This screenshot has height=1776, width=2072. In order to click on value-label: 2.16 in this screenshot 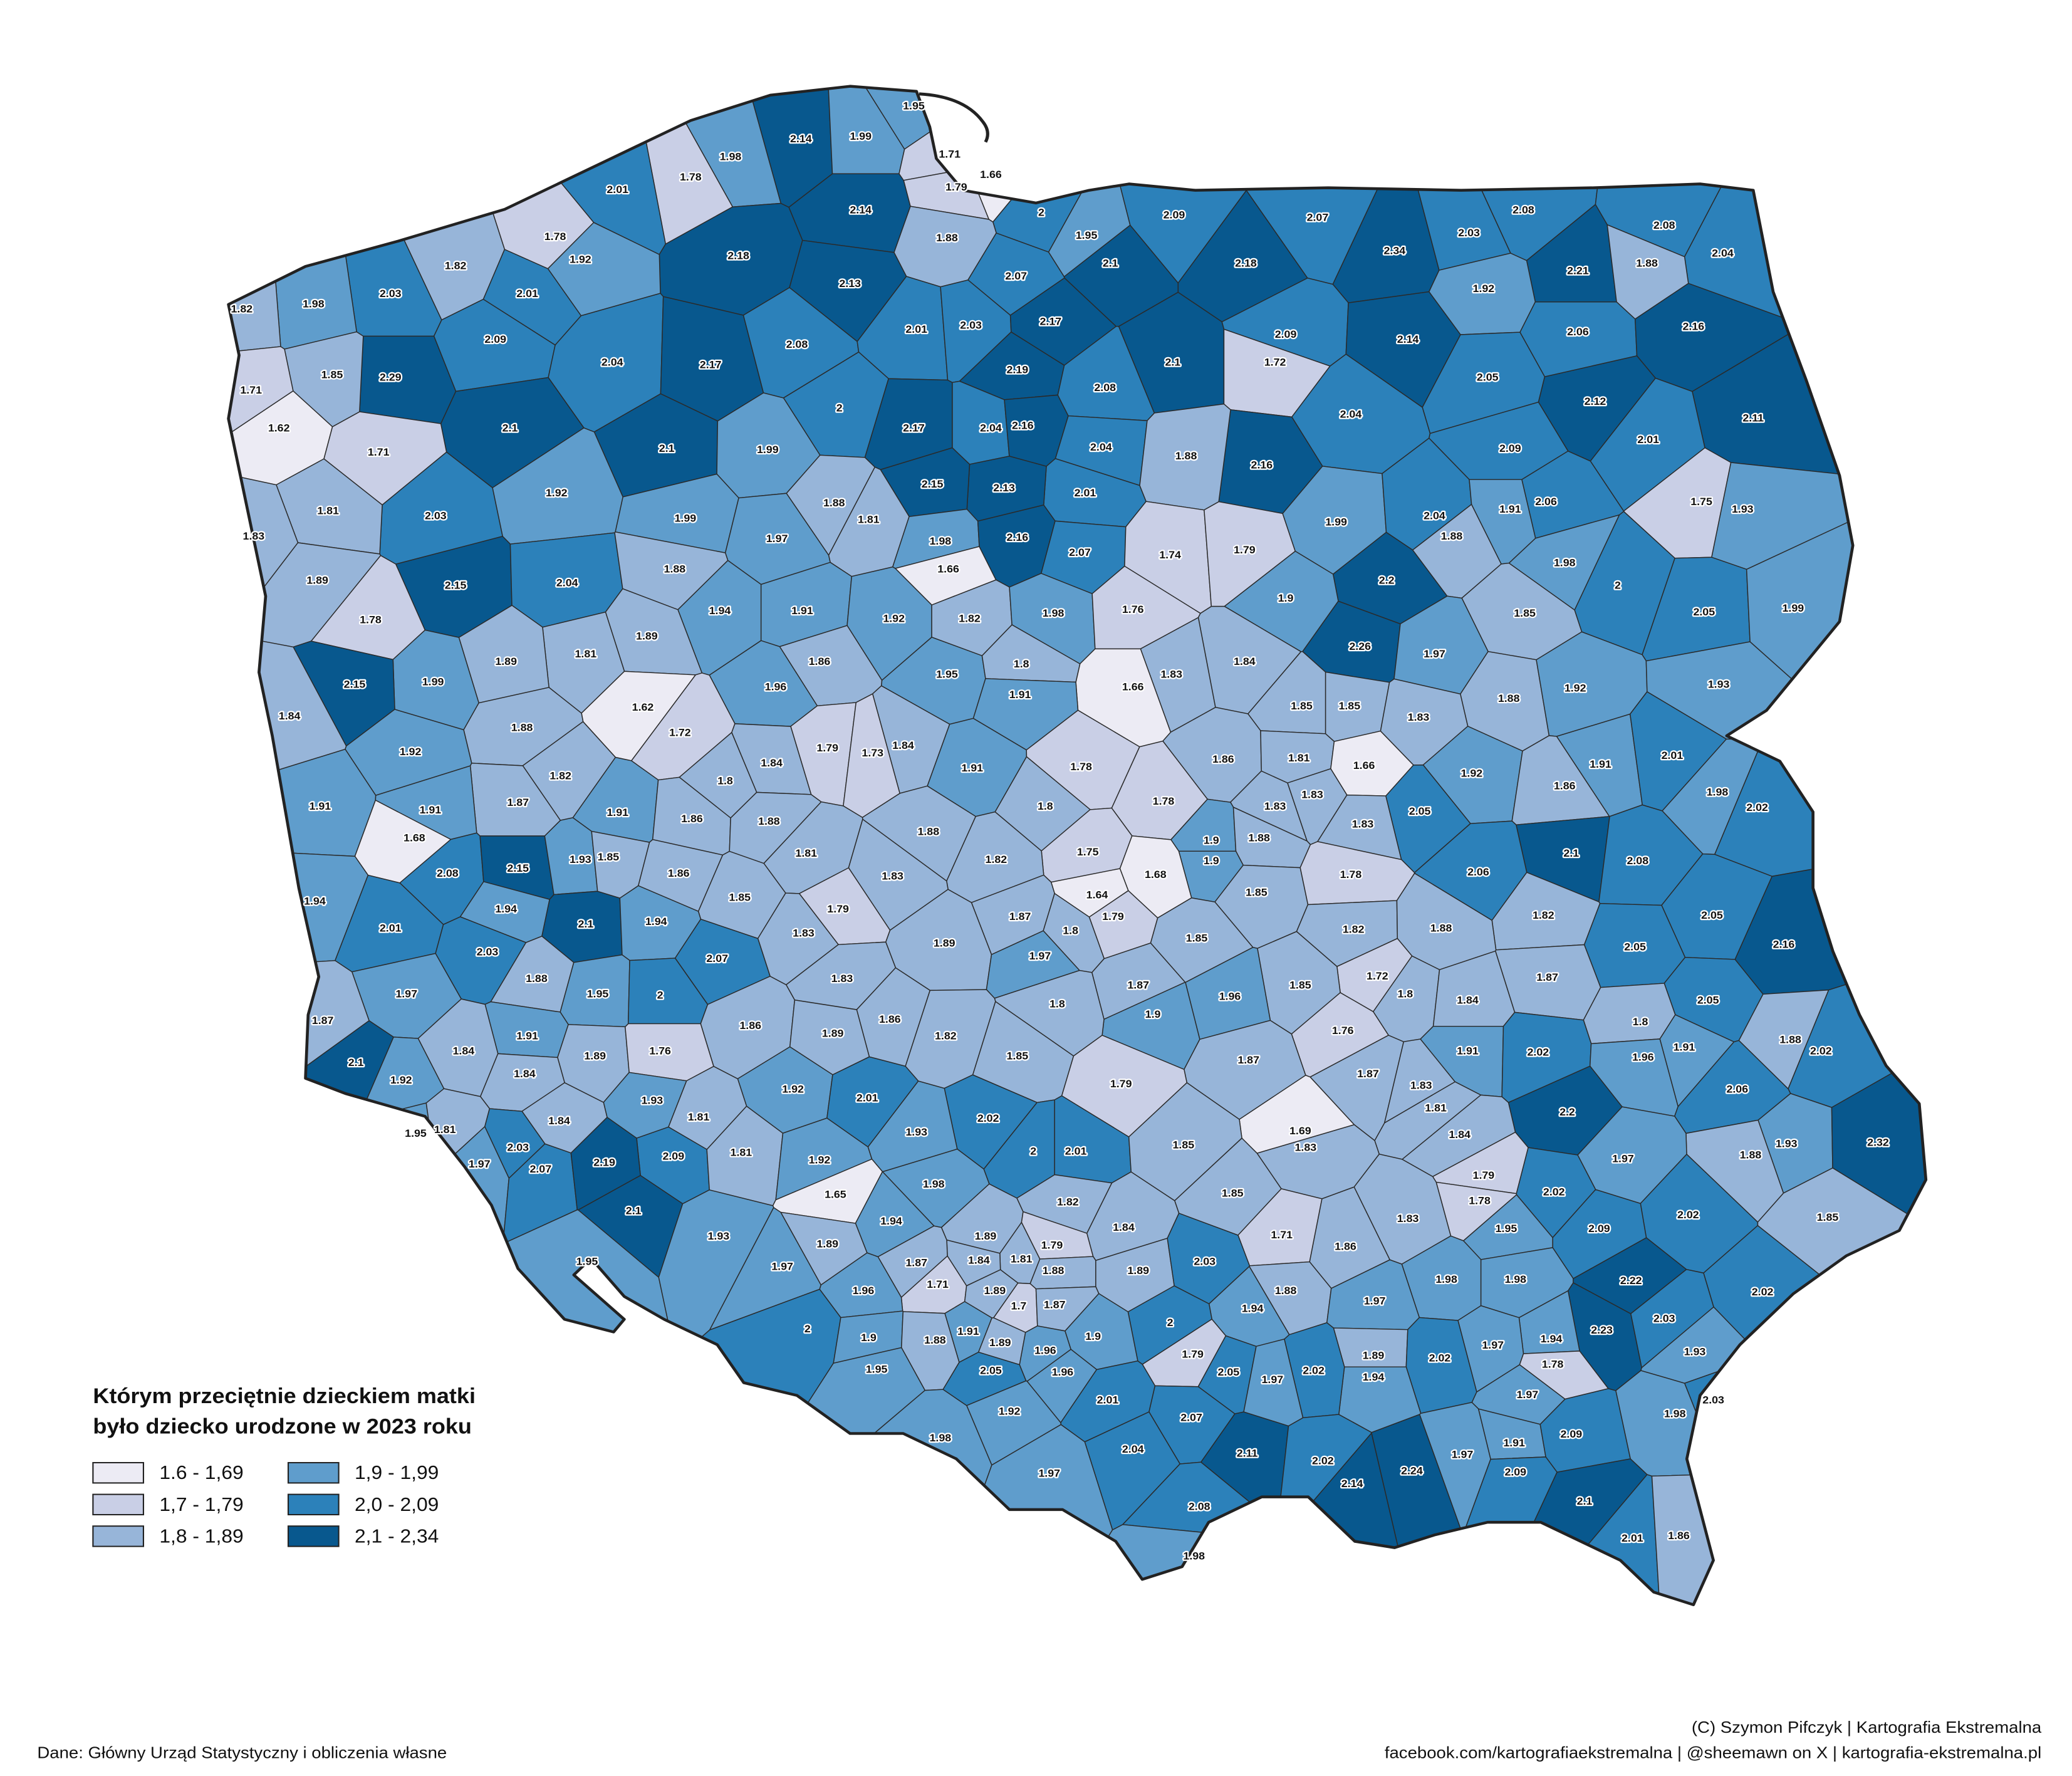, I will do `click(1023, 425)`.